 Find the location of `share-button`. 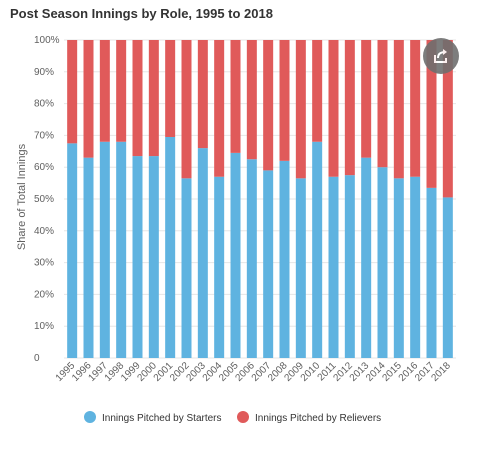

share-button is located at coordinates (441, 56).